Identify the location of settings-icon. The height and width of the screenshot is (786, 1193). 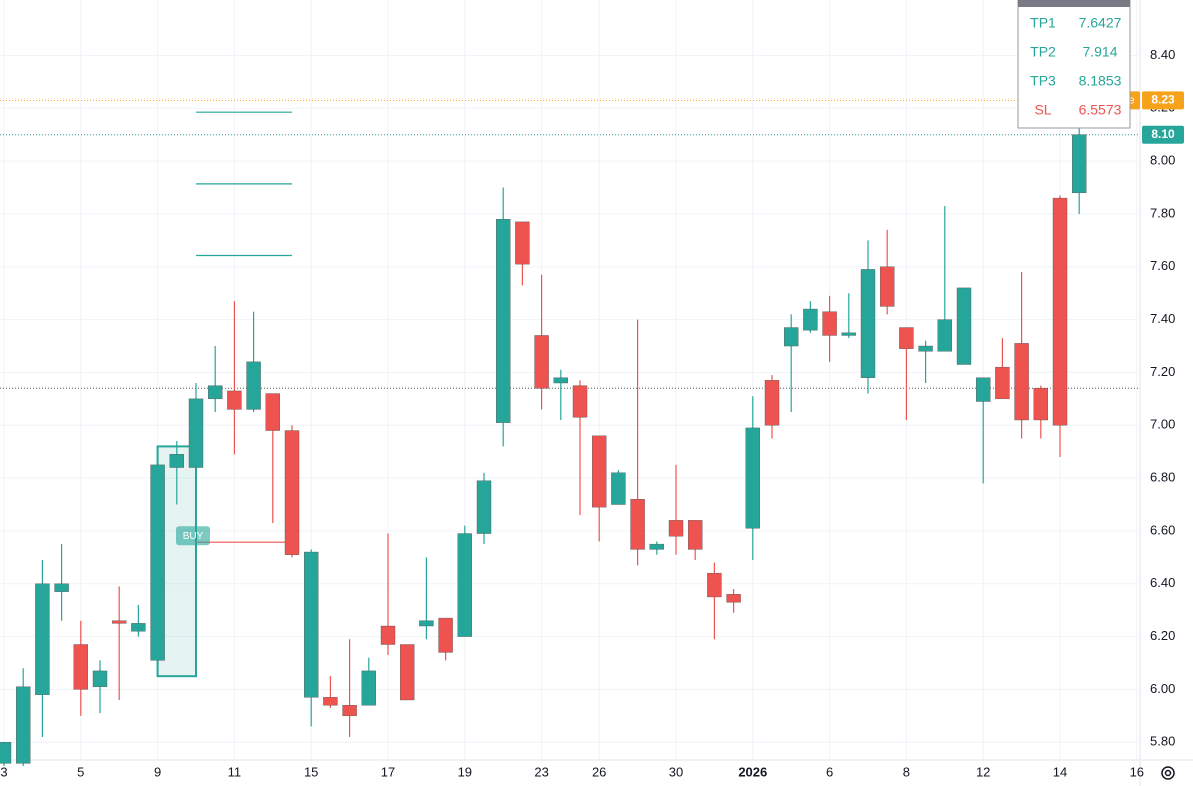
(1168, 773).